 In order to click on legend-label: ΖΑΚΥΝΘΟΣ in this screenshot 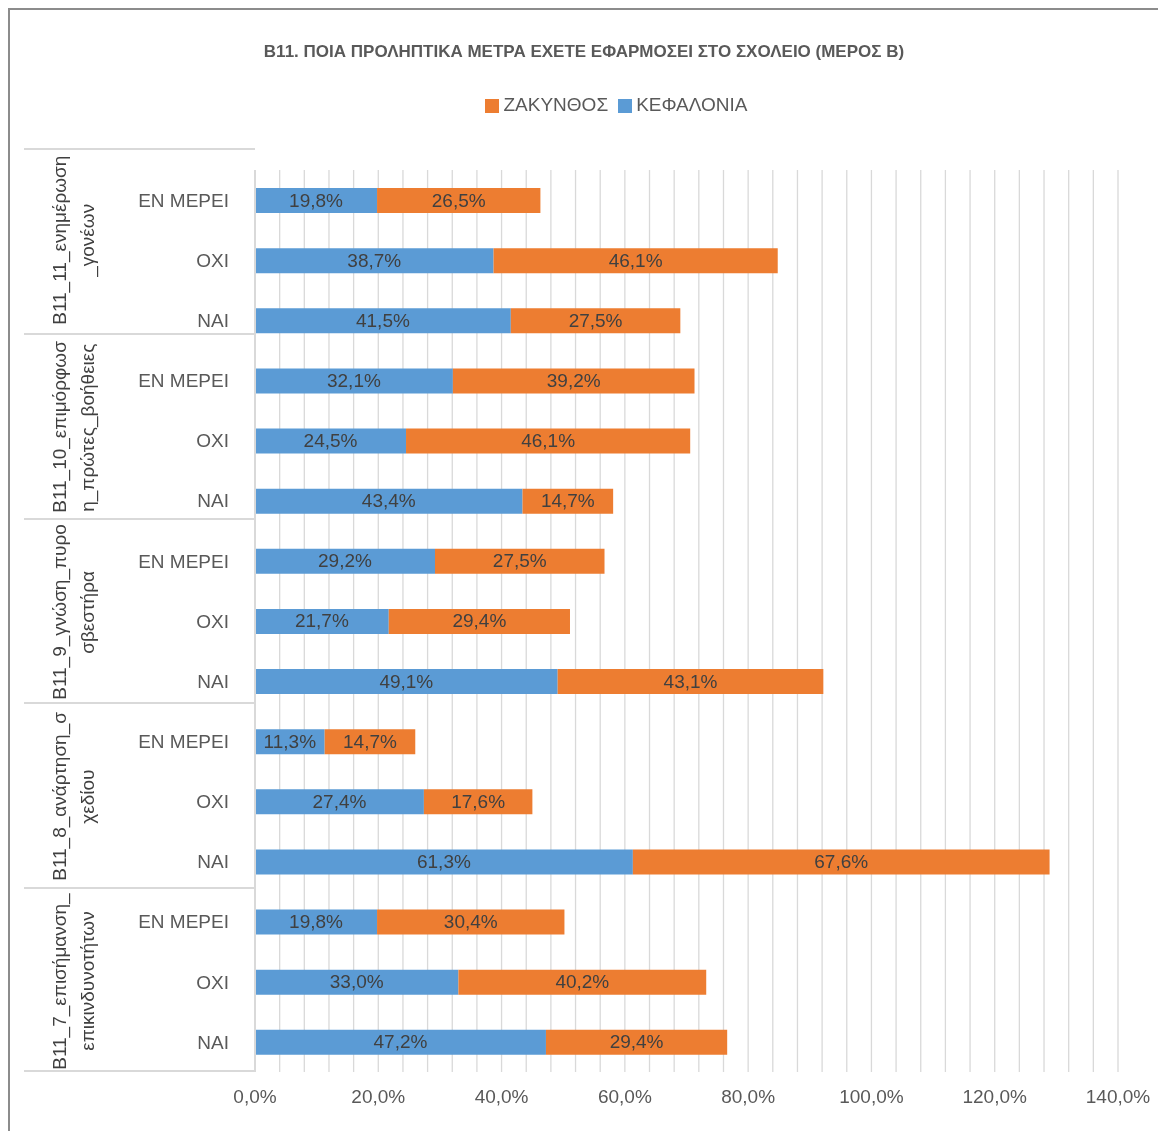, I will do `click(556, 104)`.